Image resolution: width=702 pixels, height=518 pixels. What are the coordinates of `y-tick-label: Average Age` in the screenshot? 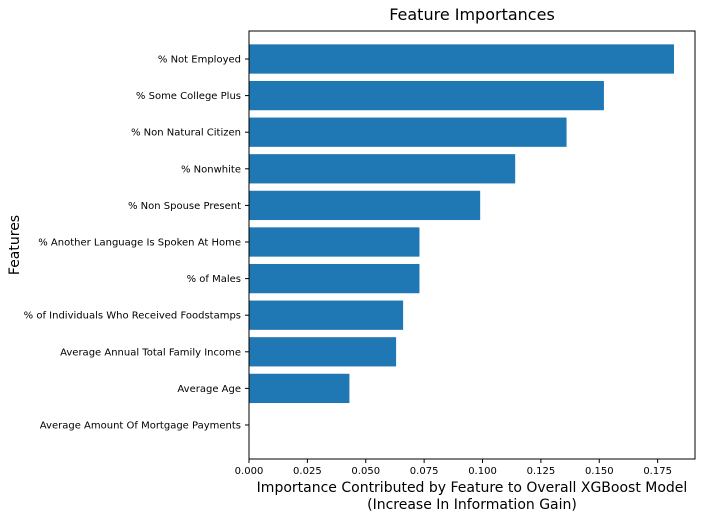 It's located at (209, 389).